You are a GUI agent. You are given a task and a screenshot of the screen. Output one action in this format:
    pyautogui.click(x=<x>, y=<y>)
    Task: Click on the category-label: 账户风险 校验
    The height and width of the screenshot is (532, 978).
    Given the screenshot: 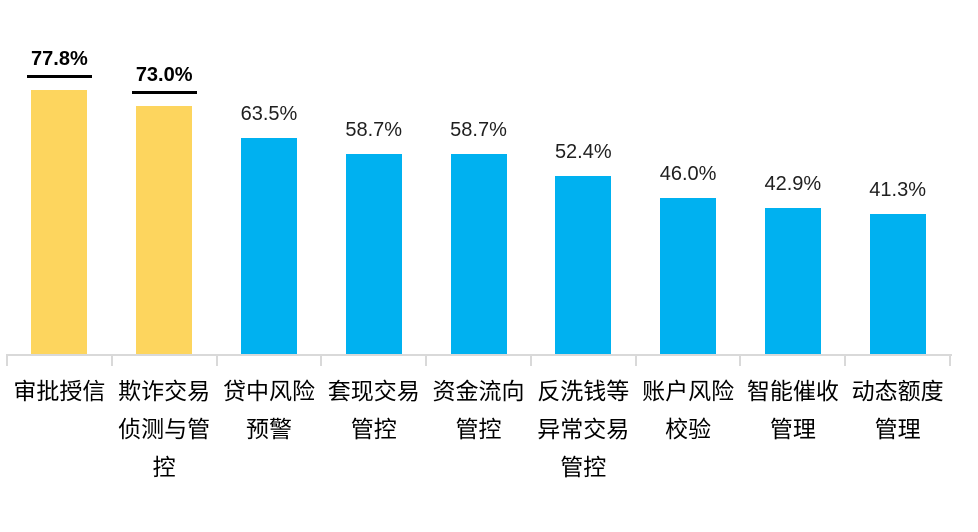 What is the action you would take?
    pyautogui.click(x=688, y=410)
    